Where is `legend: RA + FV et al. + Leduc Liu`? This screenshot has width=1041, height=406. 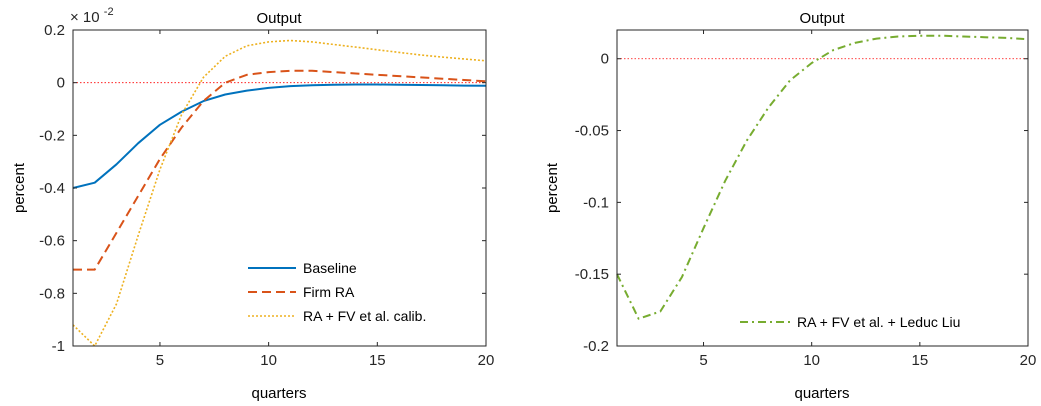 legend: RA + FV et al. + Leduc Liu is located at coordinates (850, 322).